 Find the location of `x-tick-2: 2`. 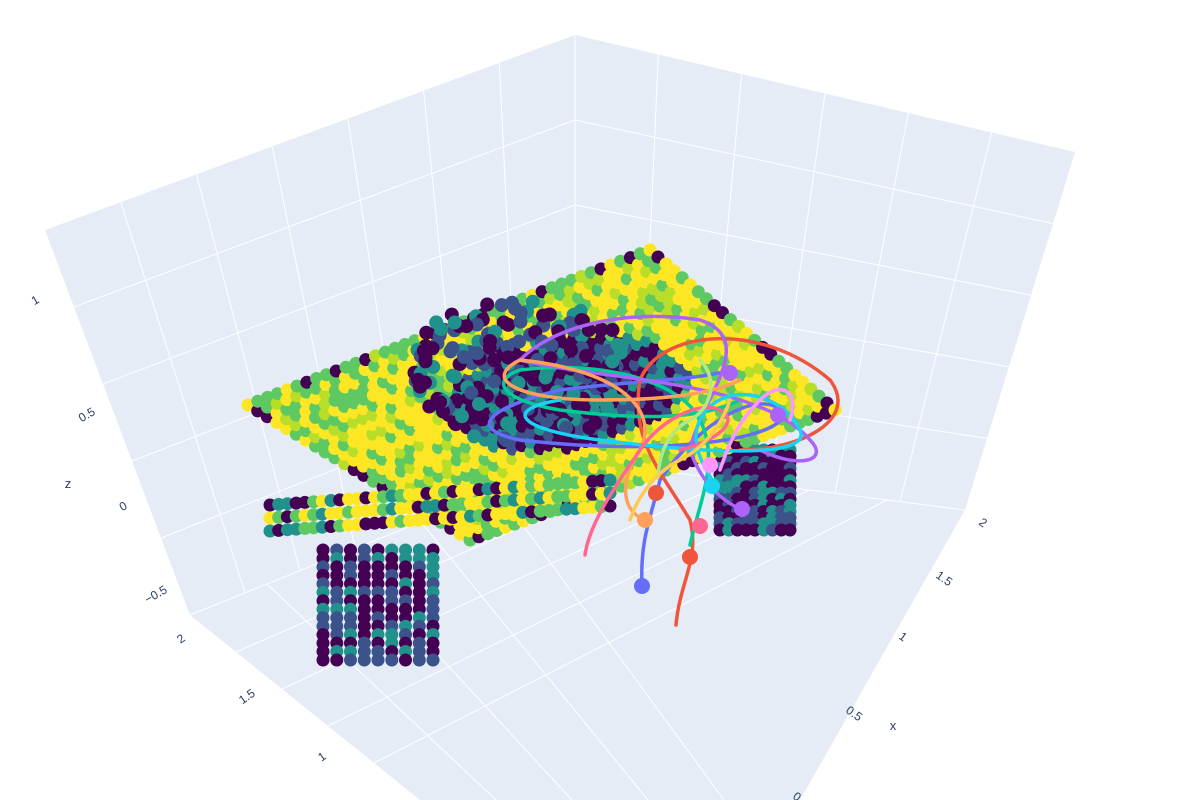

x-tick-2: 2 is located at coordinates (983, 522).